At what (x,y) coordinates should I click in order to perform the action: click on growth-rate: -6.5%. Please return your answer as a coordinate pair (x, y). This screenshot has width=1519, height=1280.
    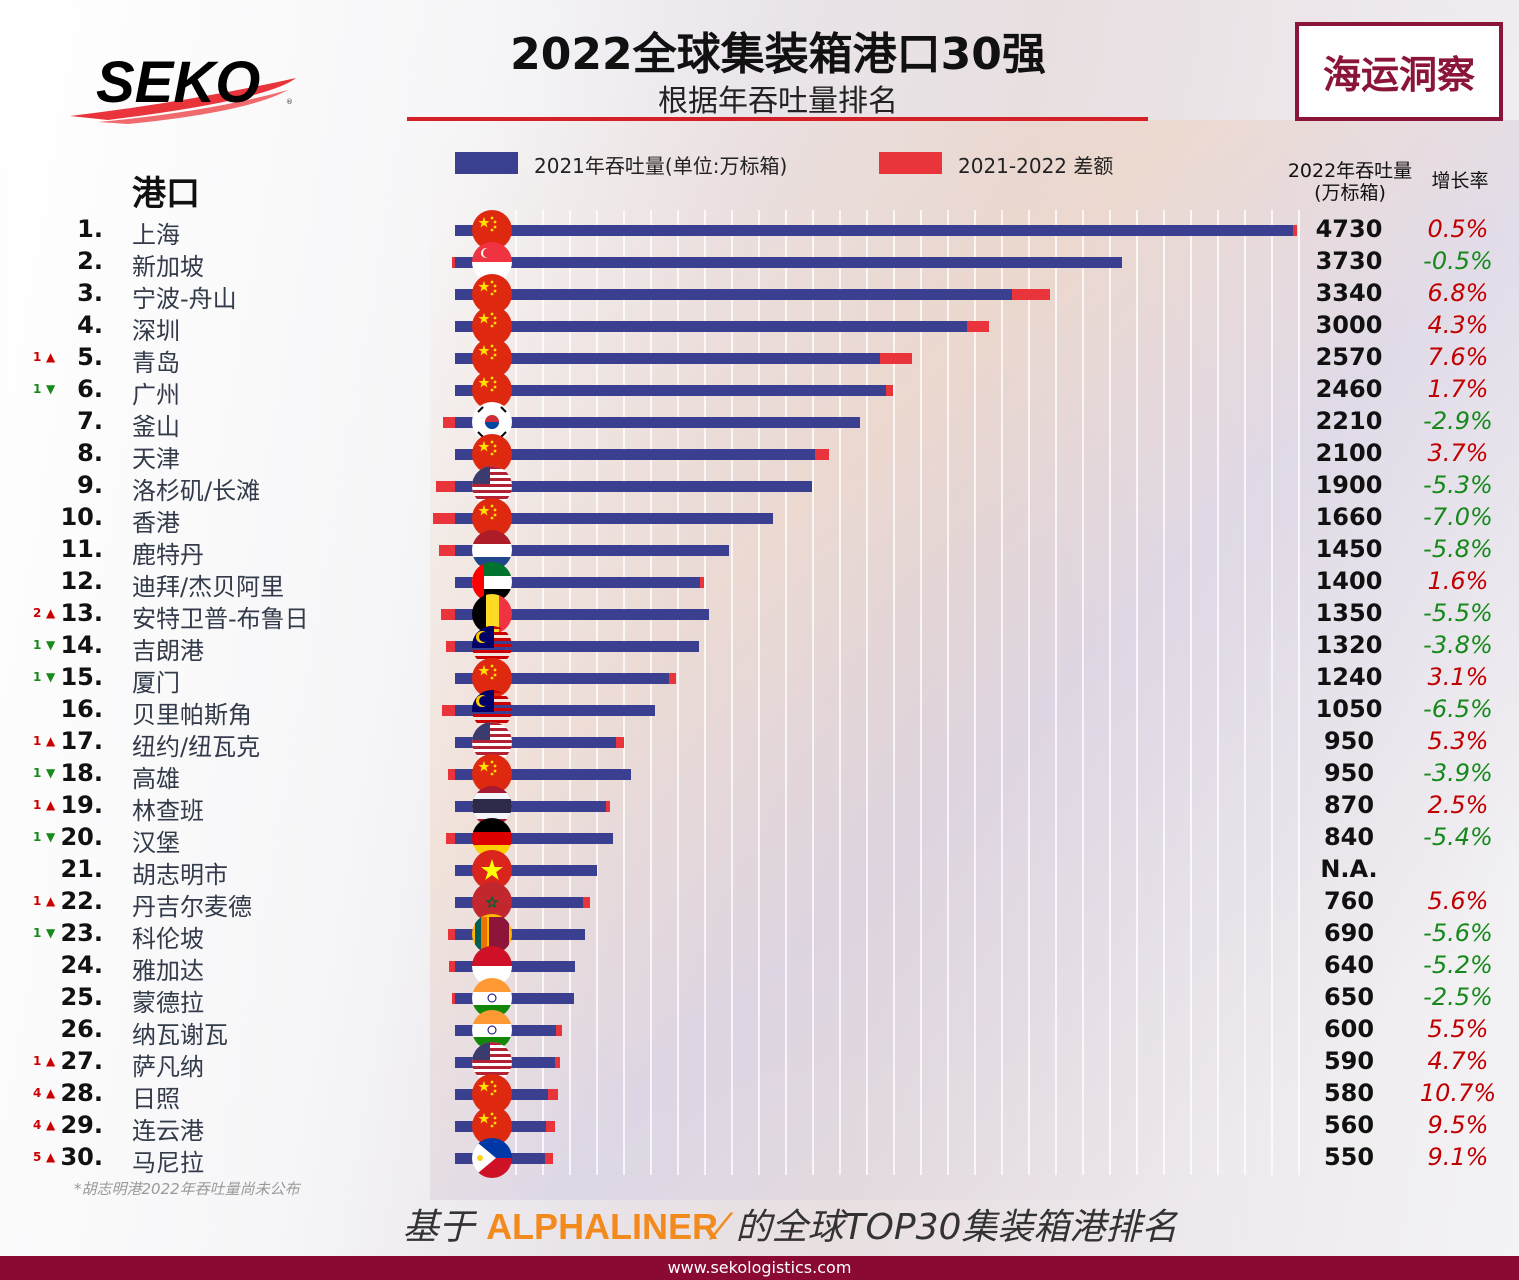
    Looking at the image, I should click on (1458, 709).